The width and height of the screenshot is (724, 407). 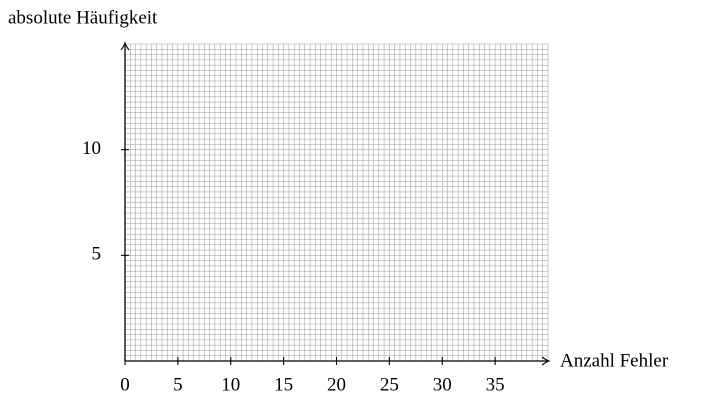 I want to click on x-axis-label: Anzahl Fehler, so click(x=614, y=360).